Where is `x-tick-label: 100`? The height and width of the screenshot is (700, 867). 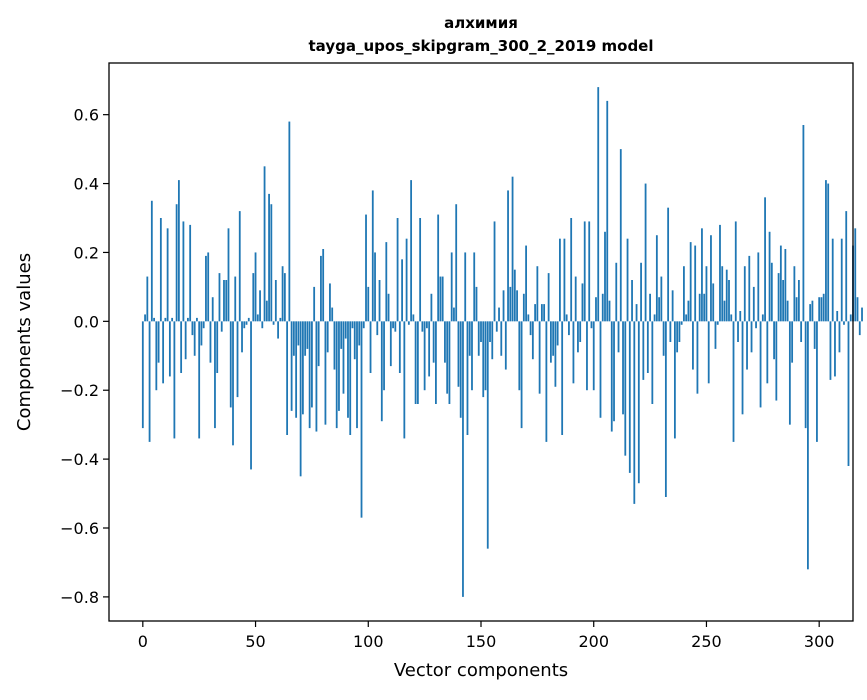
x-tick-label: 100 is located at coordinates (368, 641).